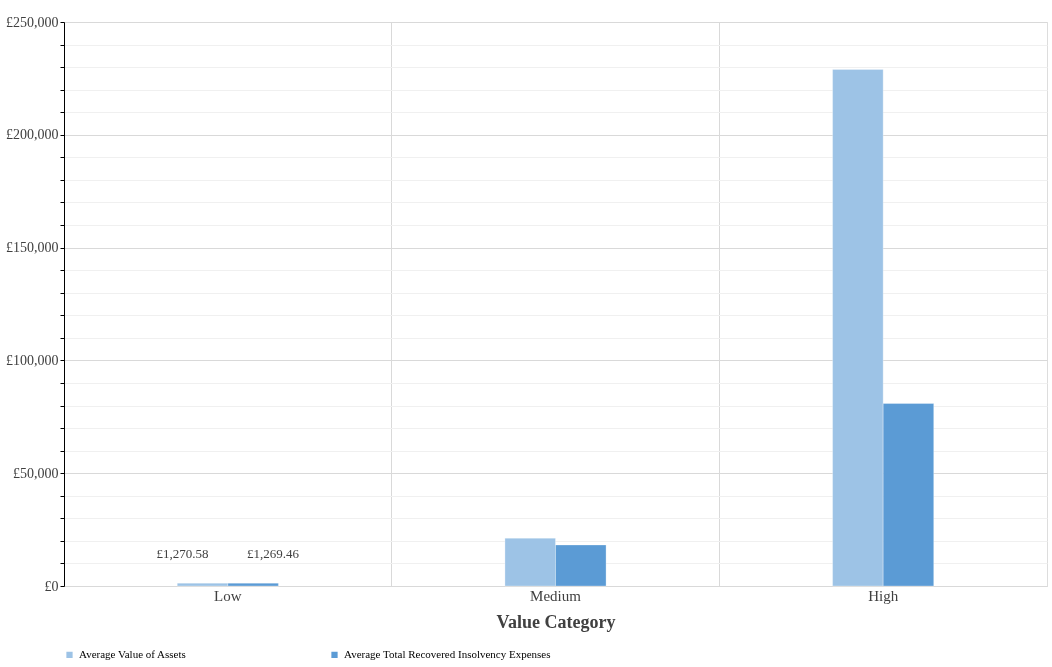 The width and height of the screenshot is (1052, 667). I want to click on y-tick-label: £150,000, so click(32, 248).